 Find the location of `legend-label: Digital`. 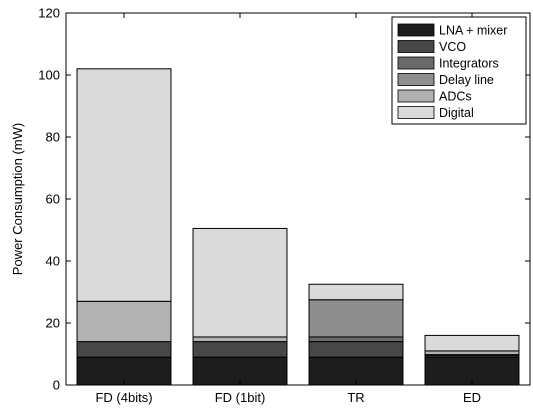

legend-label: Digital is located at coordinates (456, 113).